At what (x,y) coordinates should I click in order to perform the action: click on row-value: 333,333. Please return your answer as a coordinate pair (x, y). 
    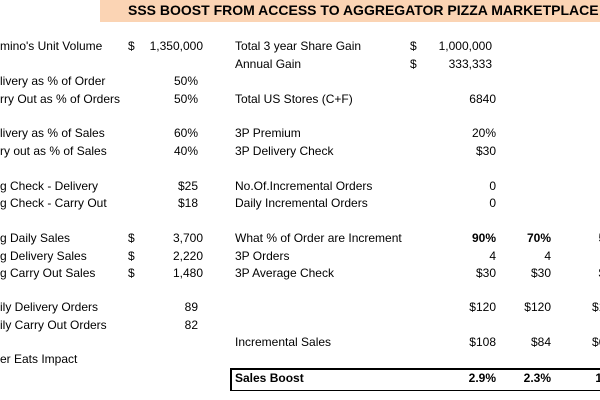
    Looking at the image, I should click on (470, 64).